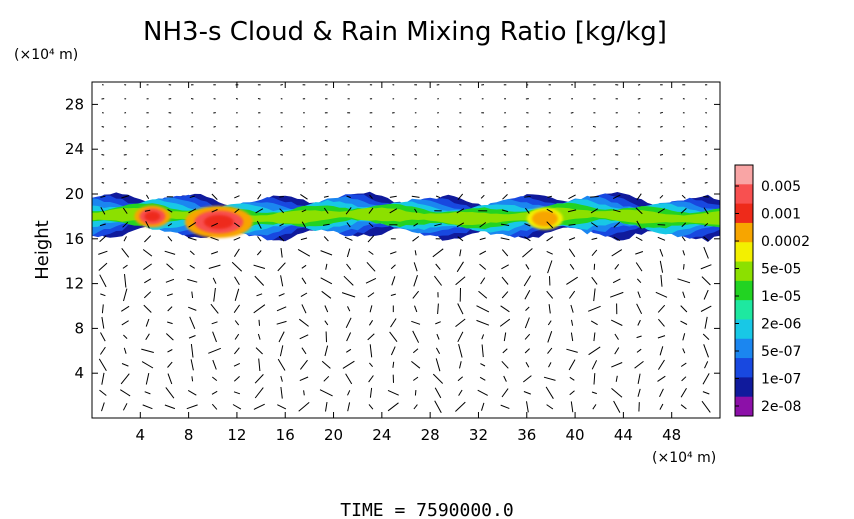  Describe the element at coordinates (141, 435) in the screenshot. I see `x-tick-label: 4` at that location.